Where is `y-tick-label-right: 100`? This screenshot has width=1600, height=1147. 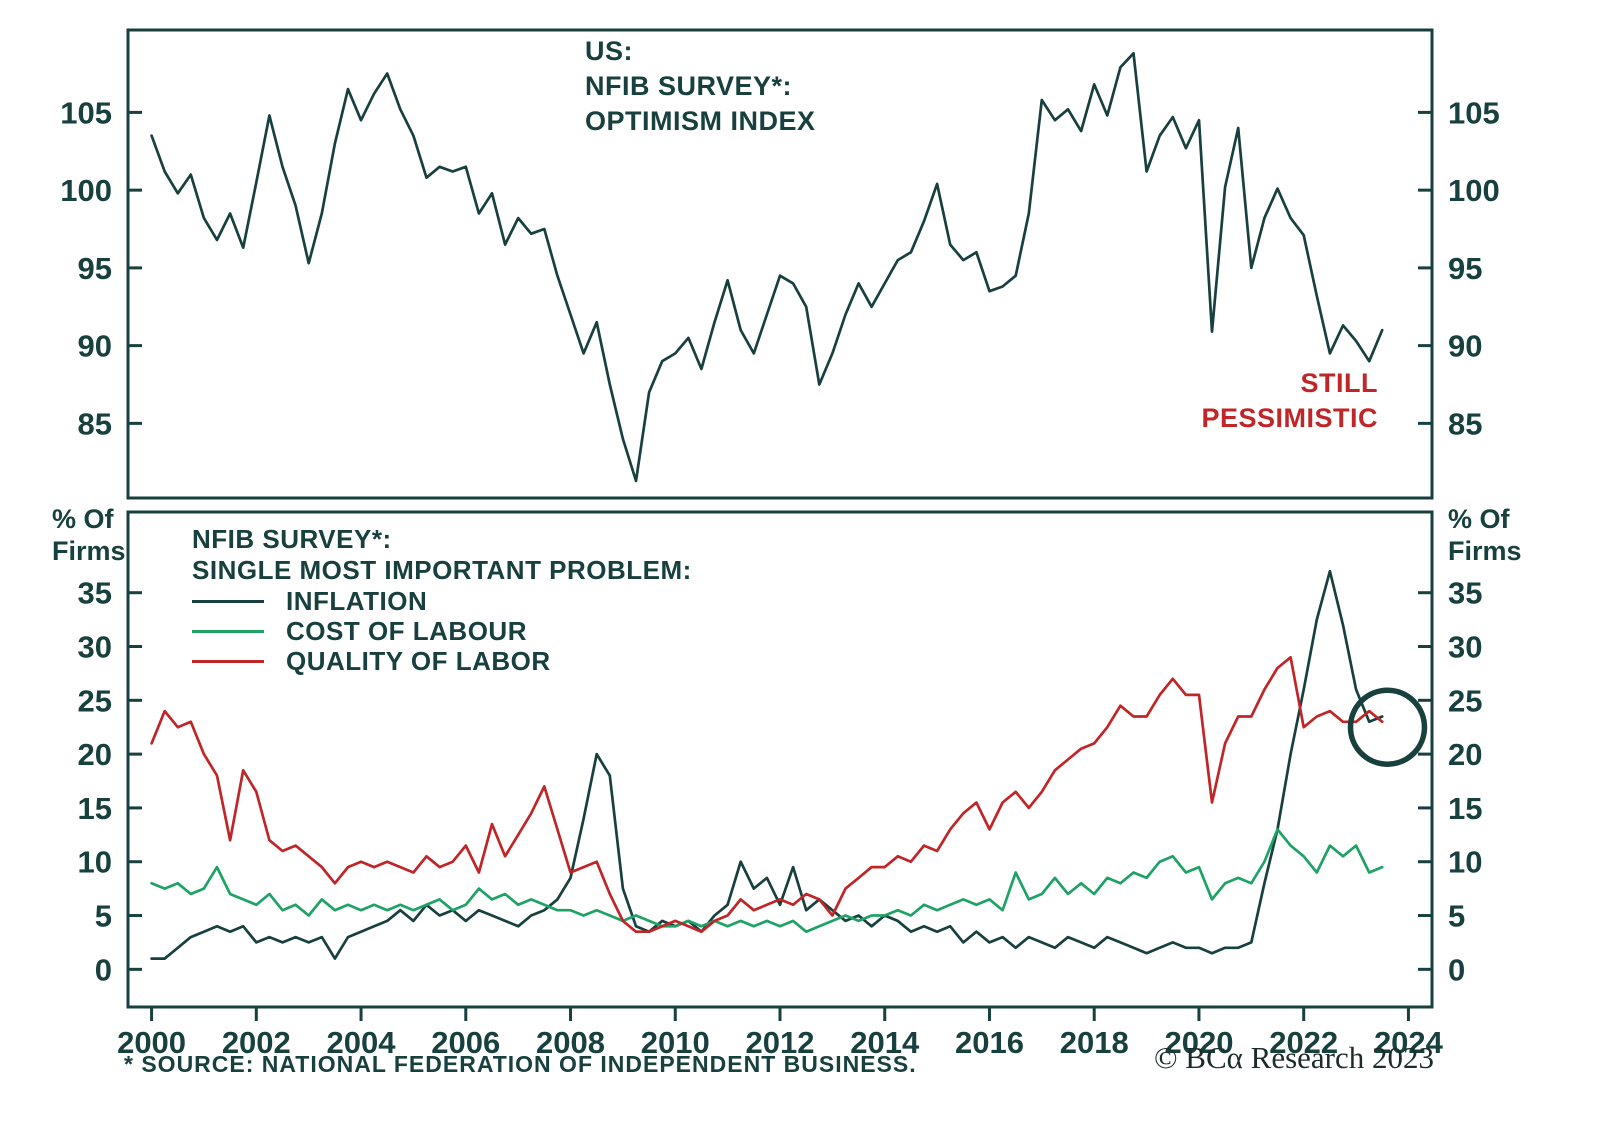
y-tick-label-right: 100 is located at coordinates (1474, 190).